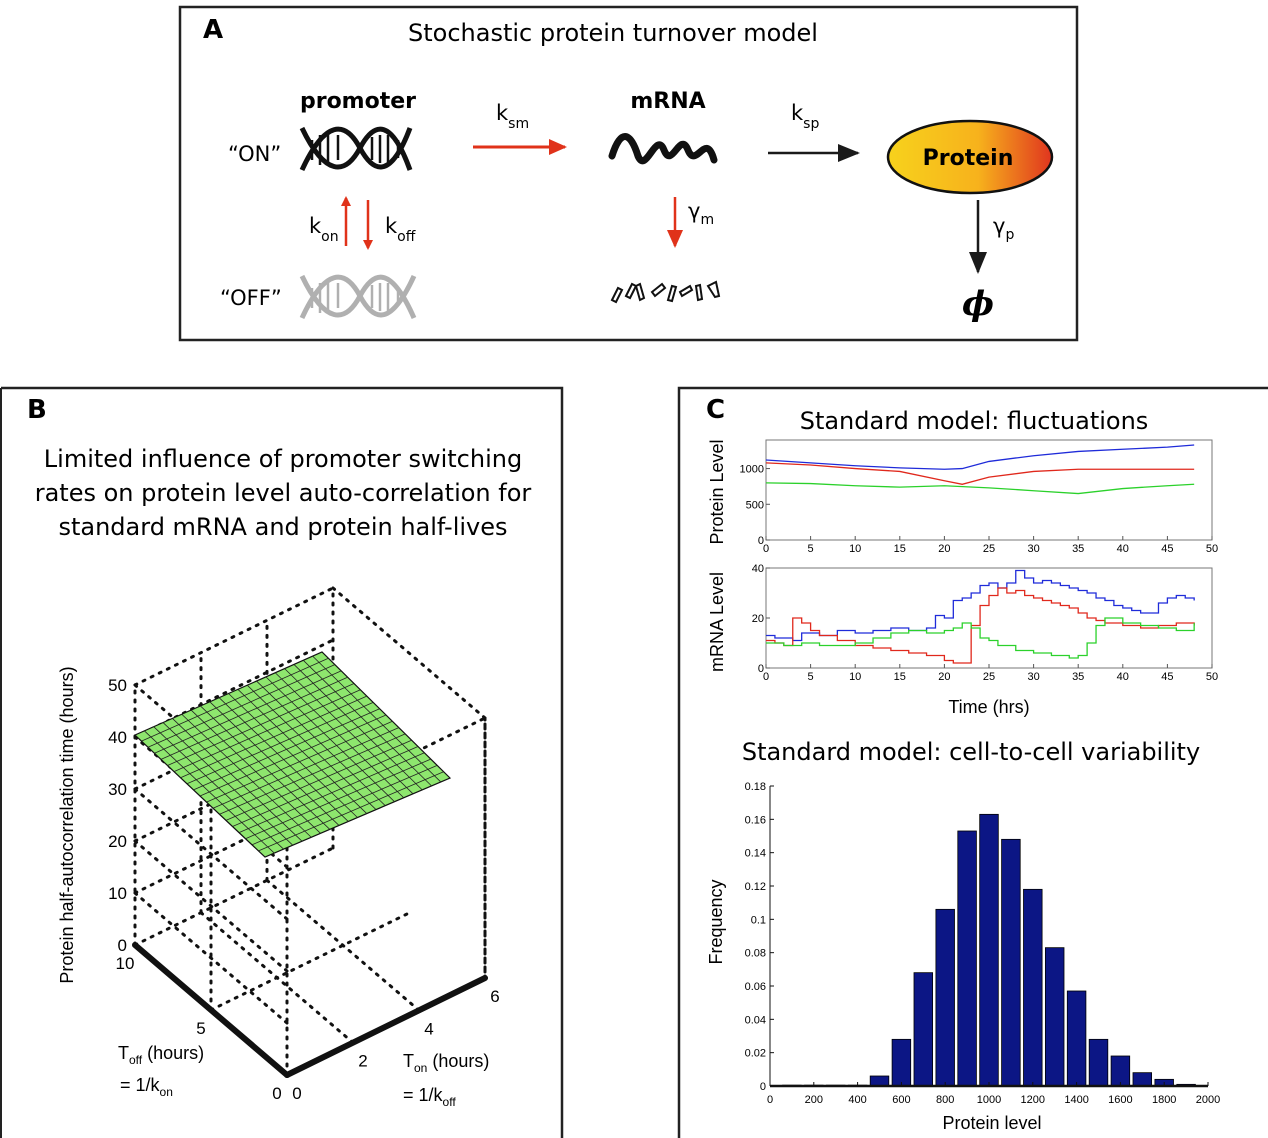 The width and height of the screenshot is (1268, 1138). I want to click on gamma-p-label: γp, so click(1003, 228).